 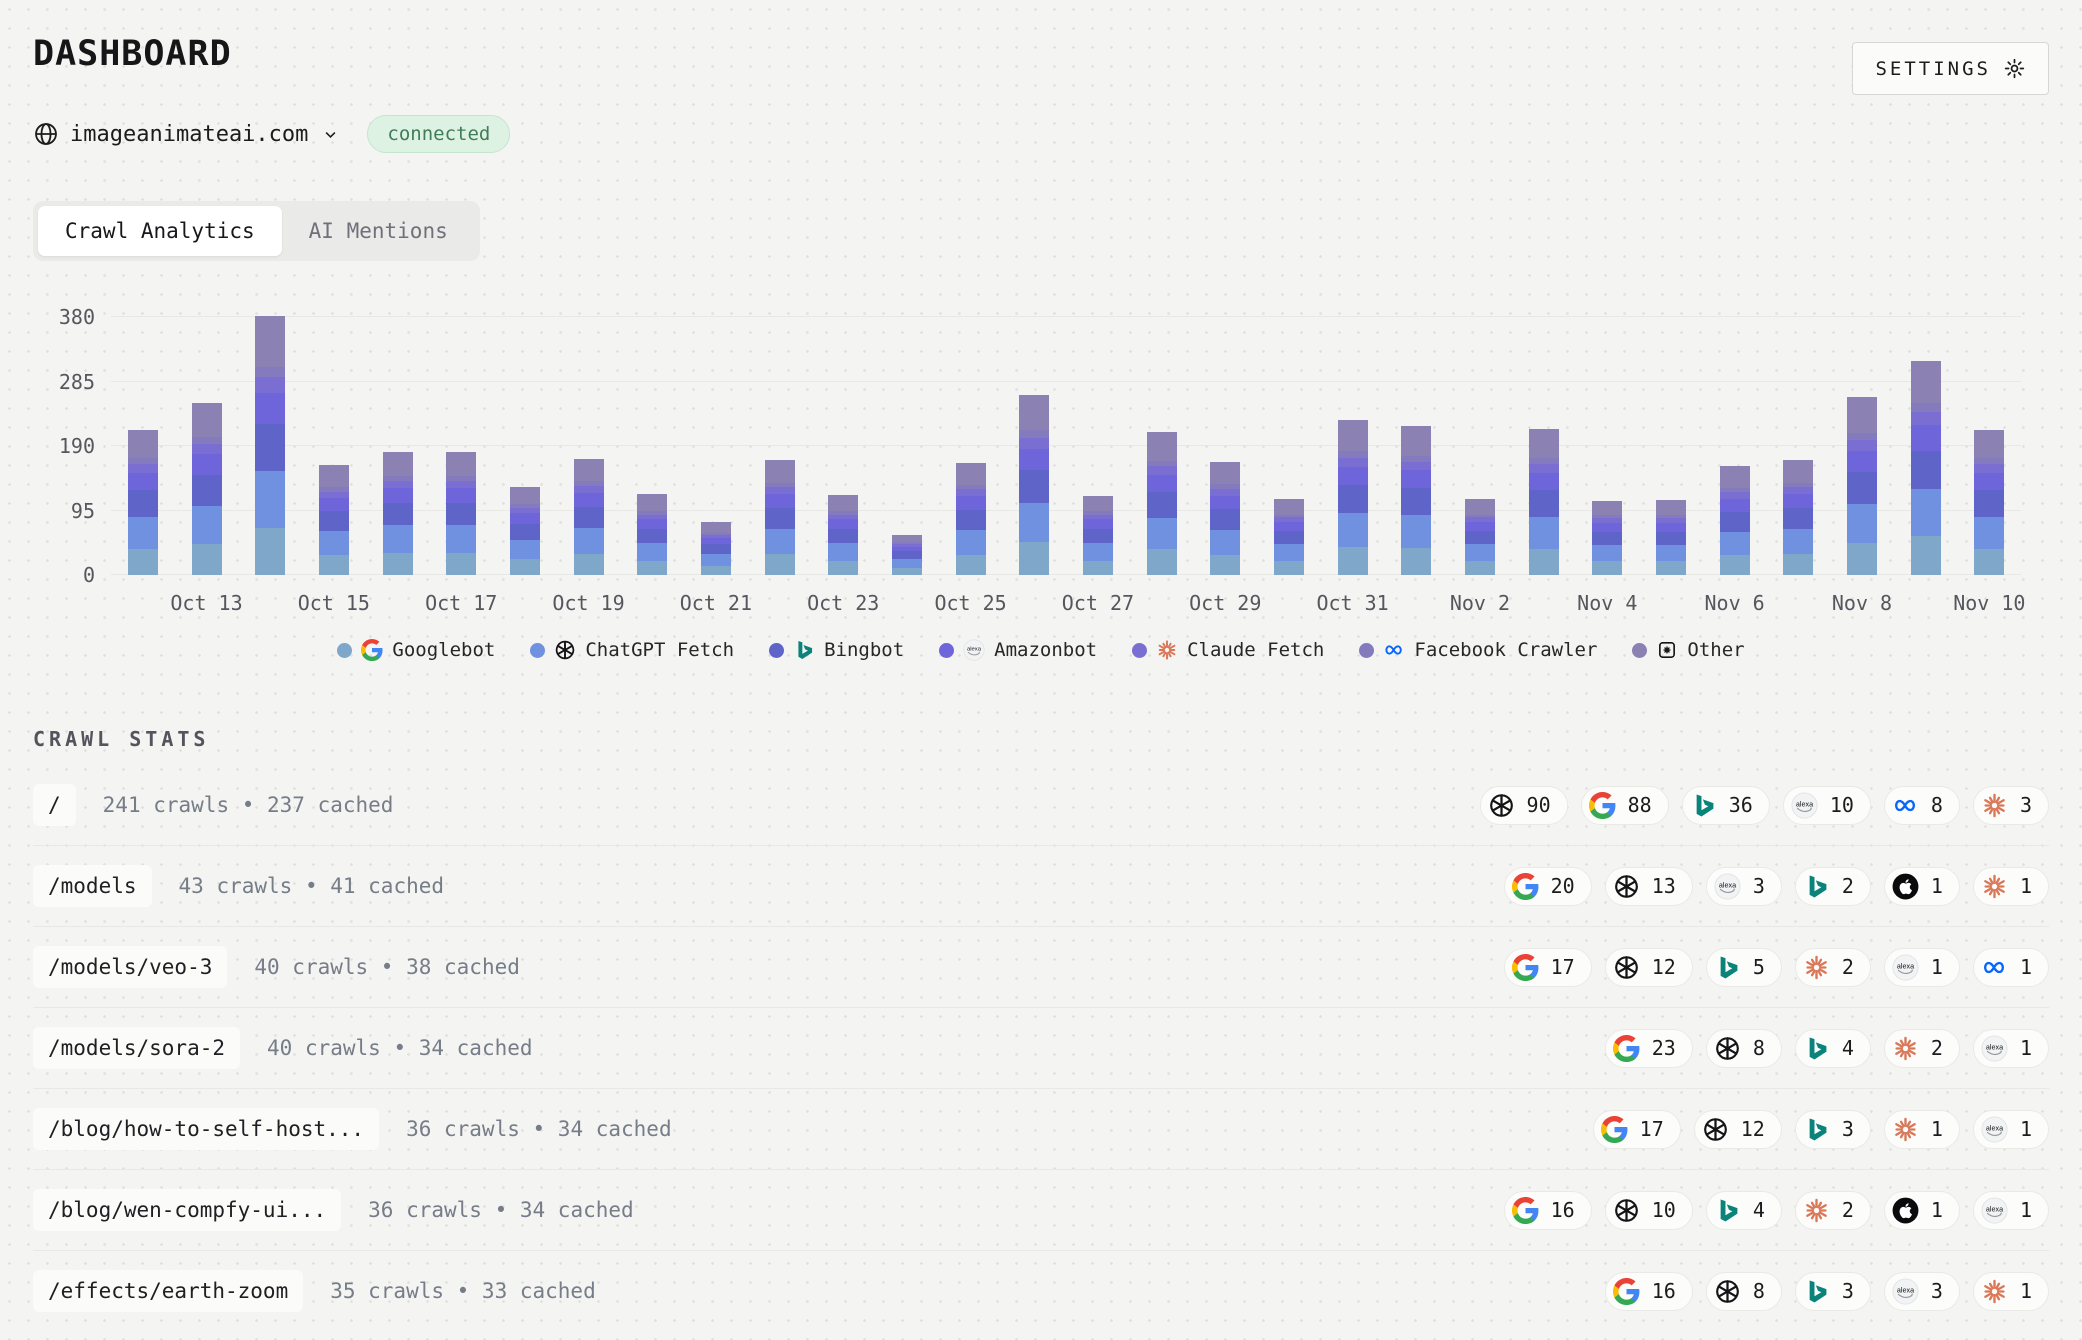 What do you see at coordinates (1921, 1210) in the screenshot?
I see `apple-count-pill: 1` at bounding box center [1921, 1210].